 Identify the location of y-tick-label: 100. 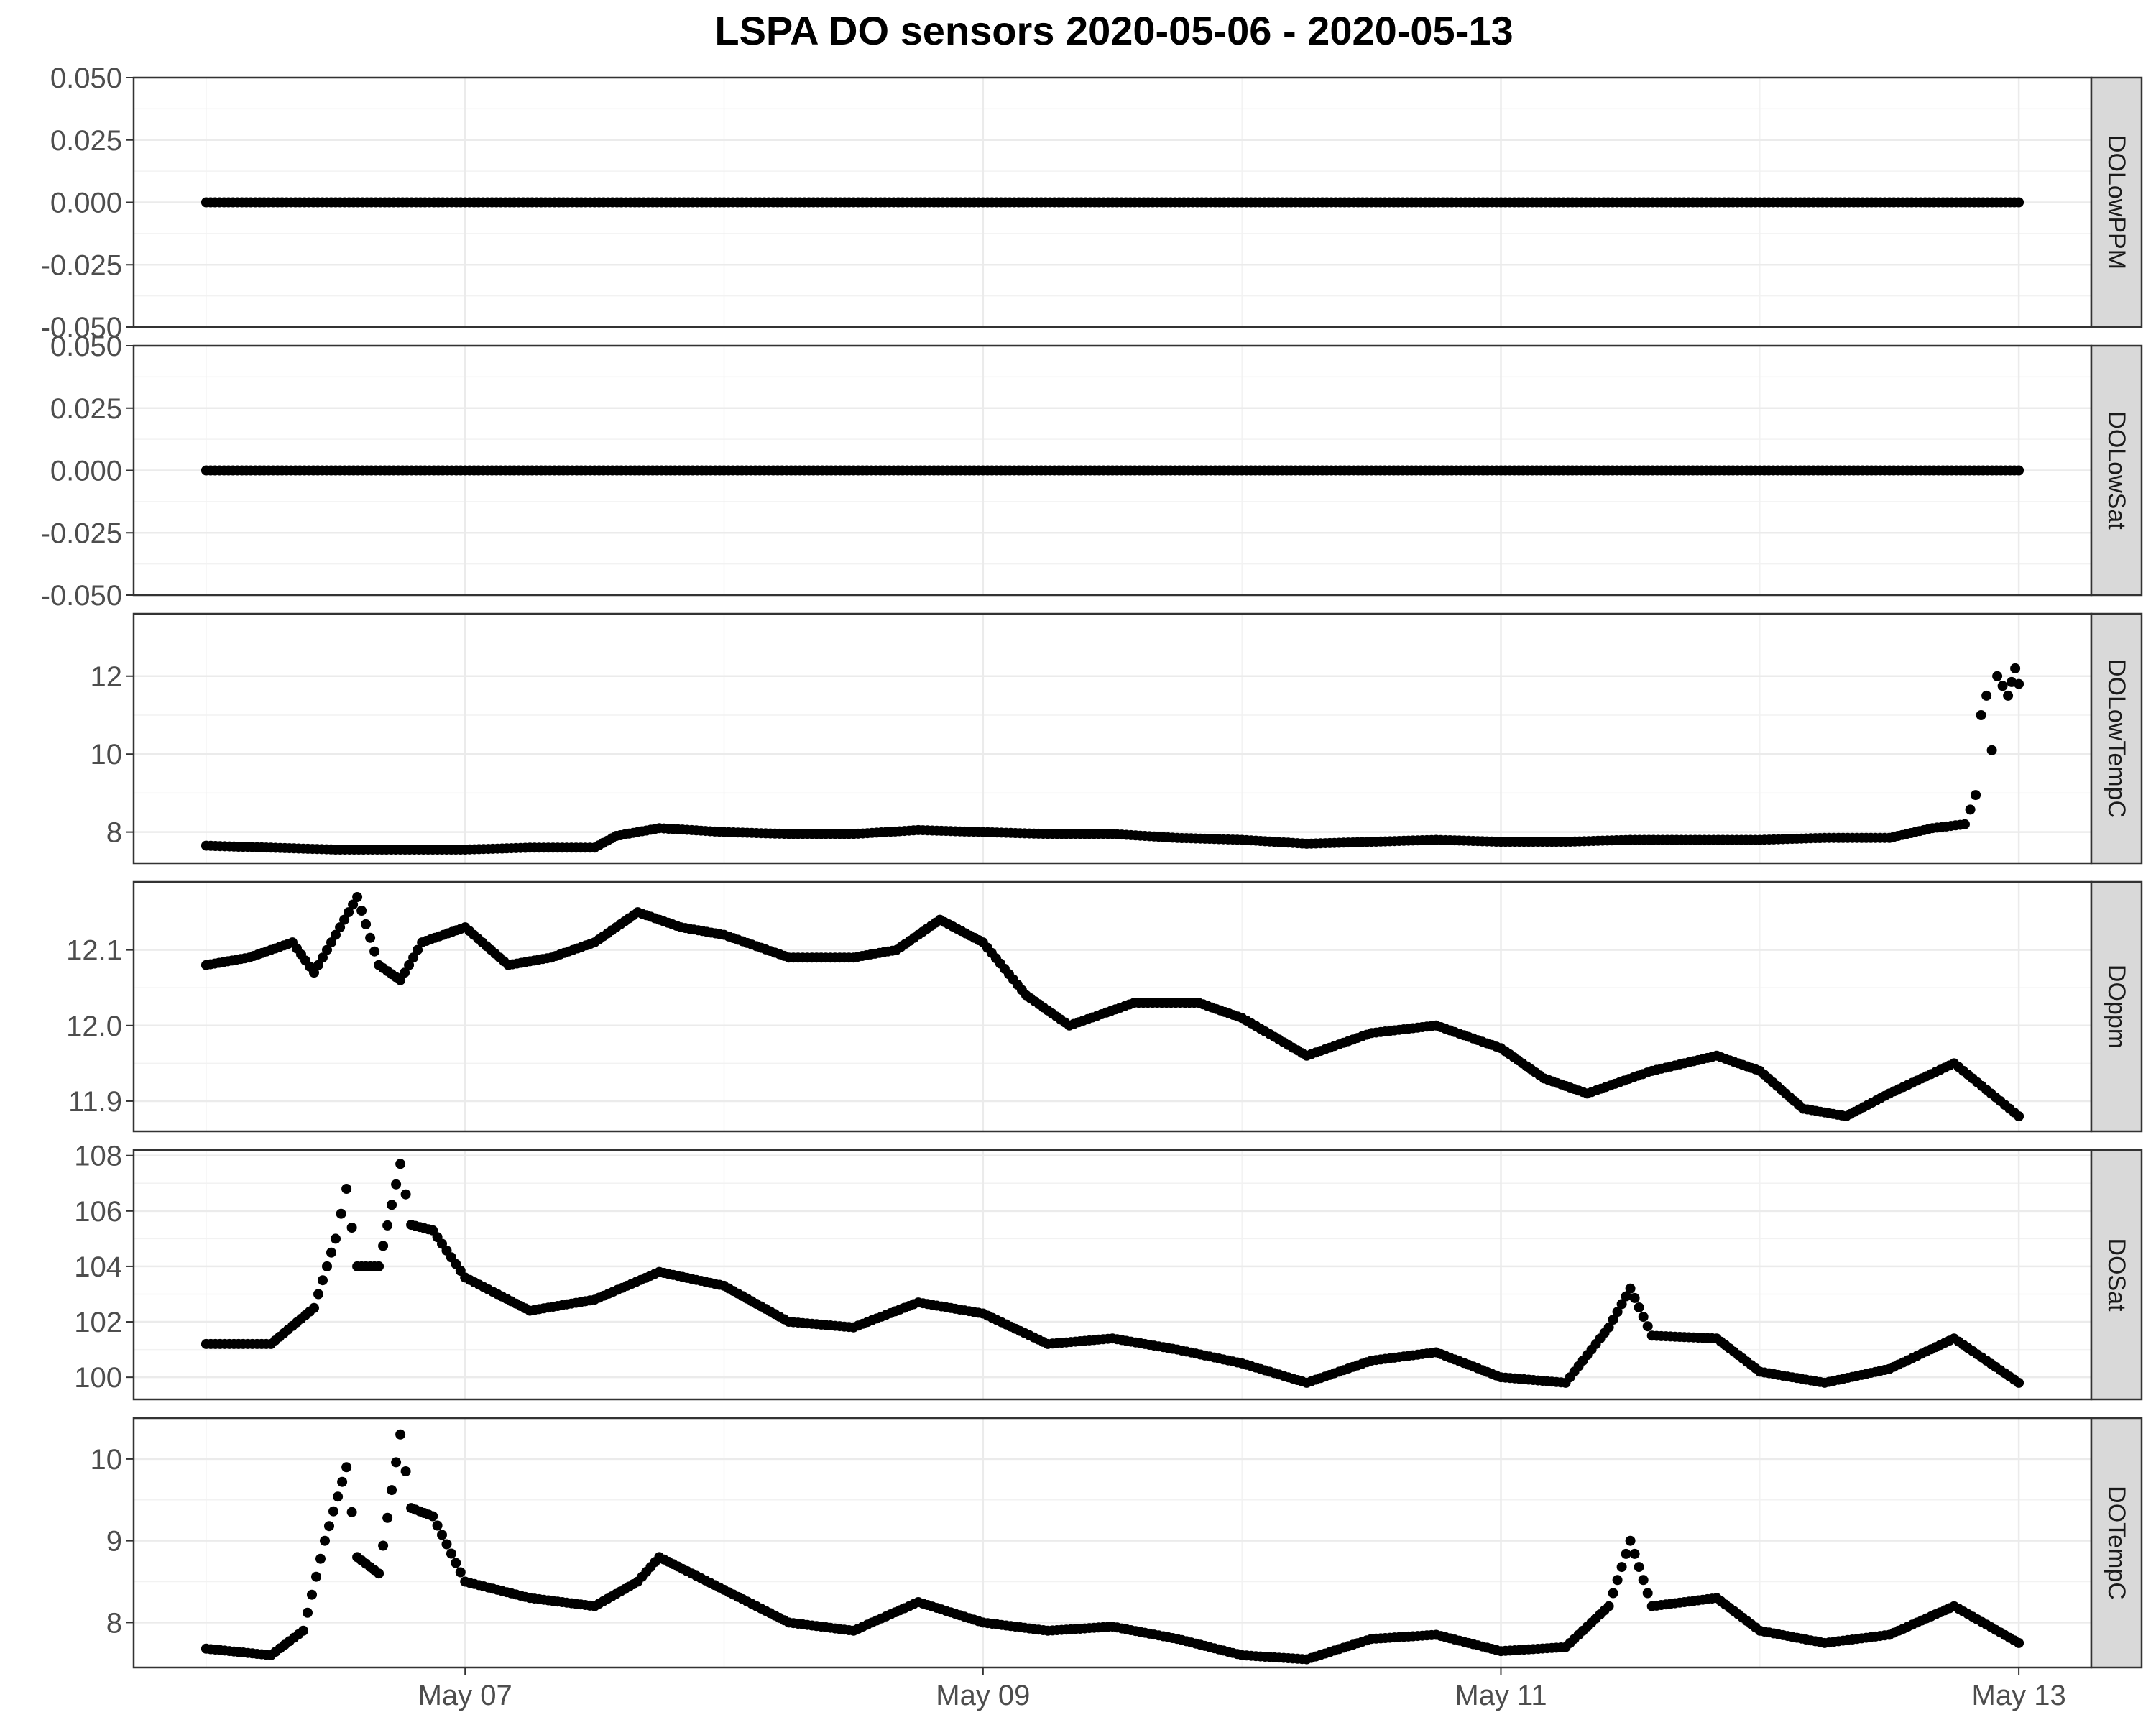
(98, 1378).